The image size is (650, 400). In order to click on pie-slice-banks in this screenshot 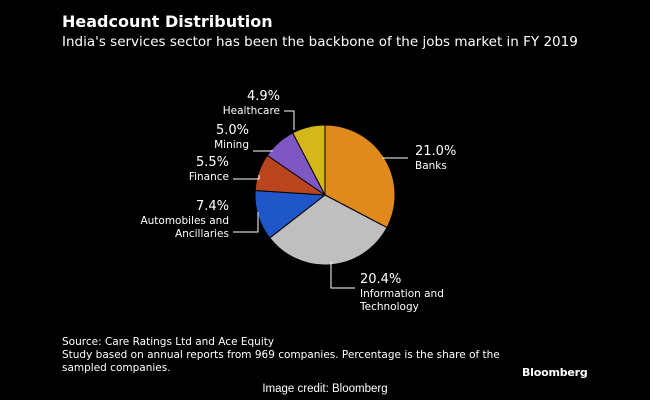, I will do `click(360, 176)`.